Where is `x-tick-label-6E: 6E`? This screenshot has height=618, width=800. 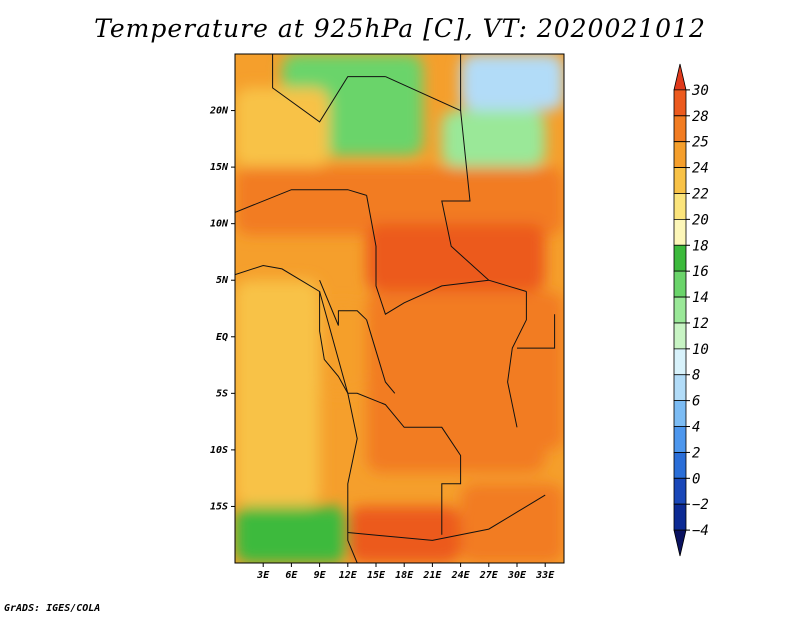
x-tick-label-6E: 6E is located at coordinates (291, 575).